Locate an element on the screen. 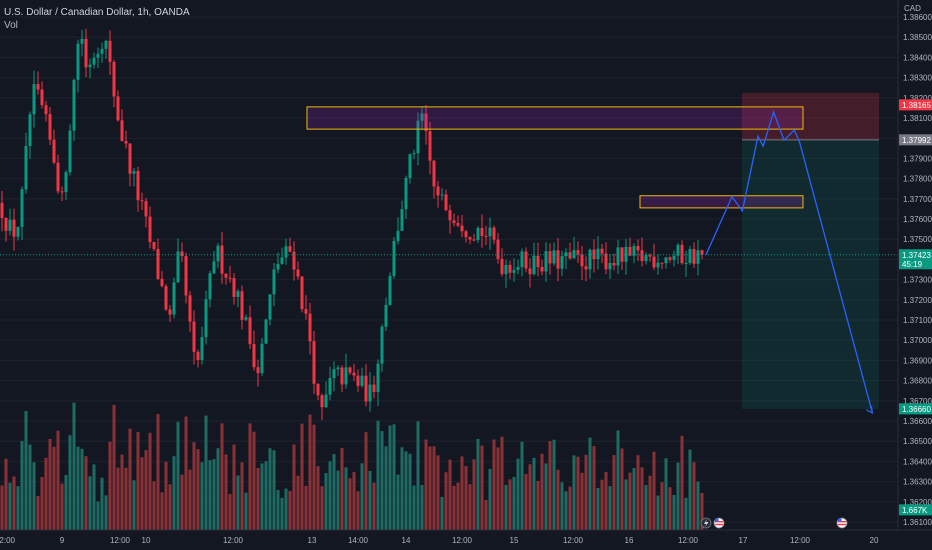  time-tick-label: 13 is located at coordinates (312, 540).